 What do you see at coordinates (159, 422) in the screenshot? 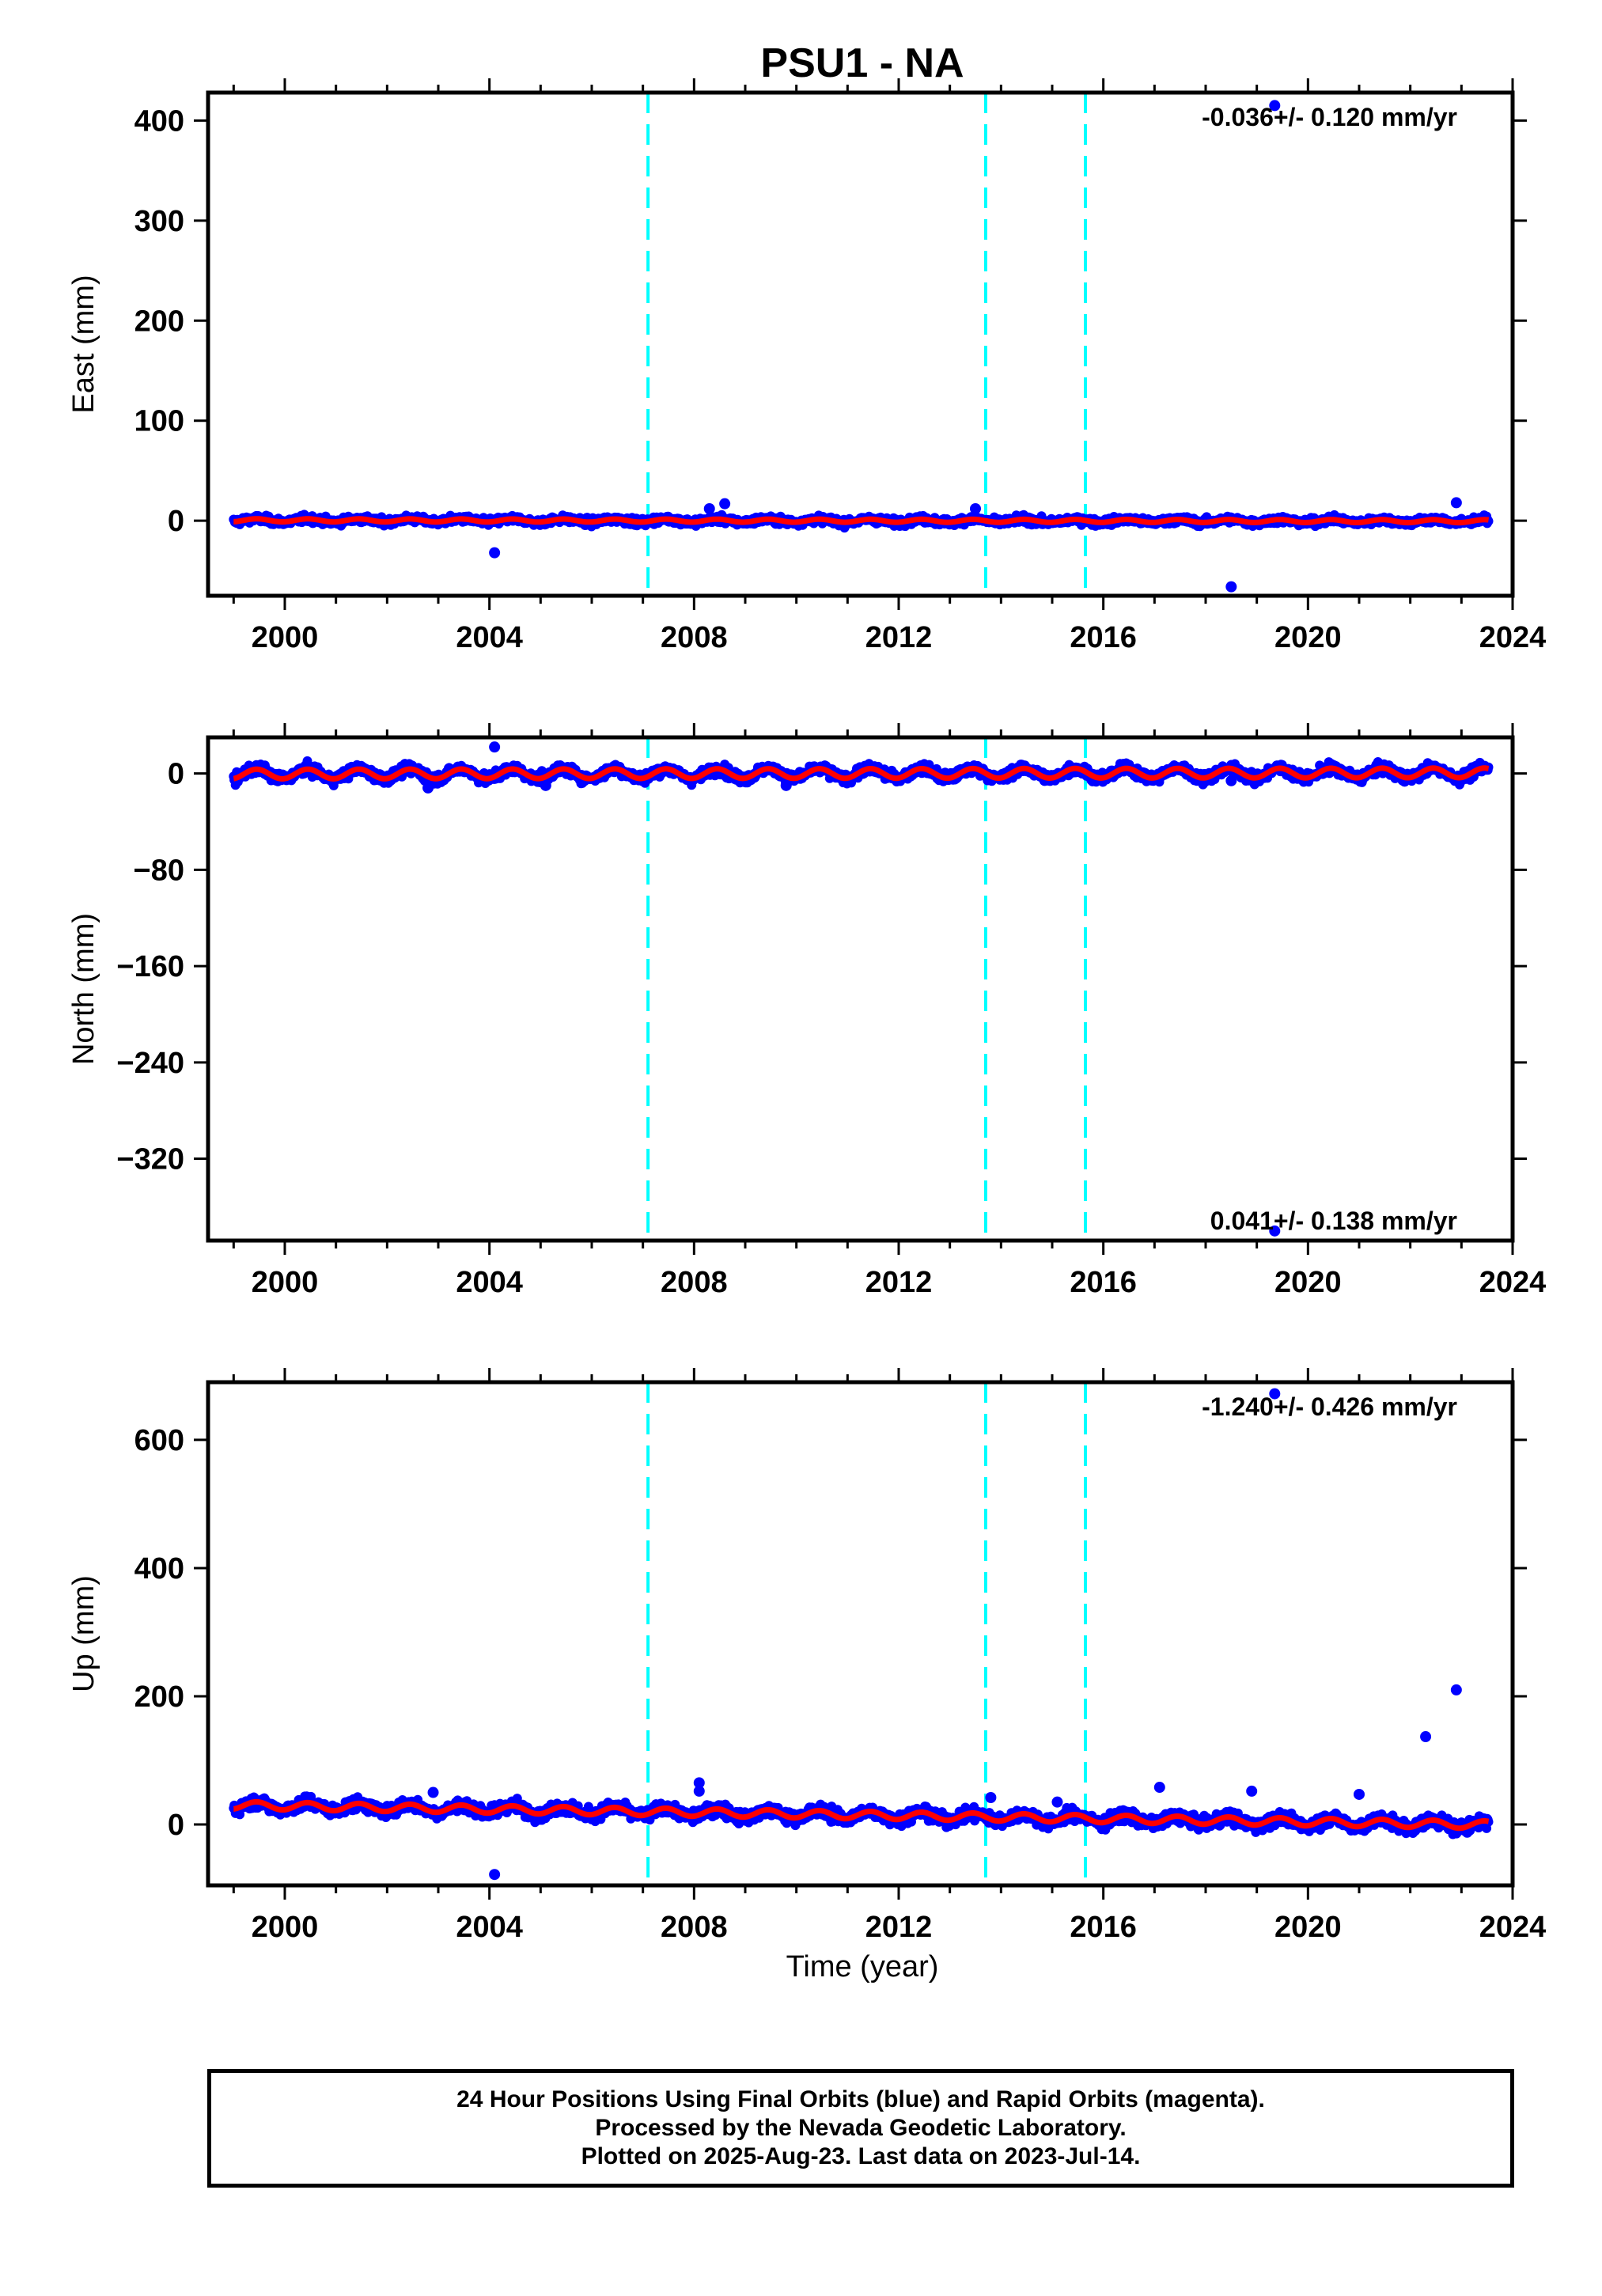
I see `y-tick-label: 100` at bounding box center [159, 422].